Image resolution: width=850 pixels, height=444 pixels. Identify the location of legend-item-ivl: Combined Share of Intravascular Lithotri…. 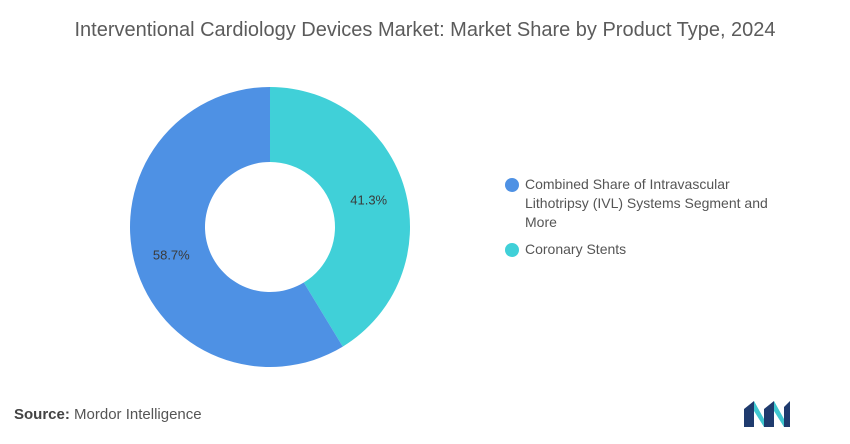
(650, 203).